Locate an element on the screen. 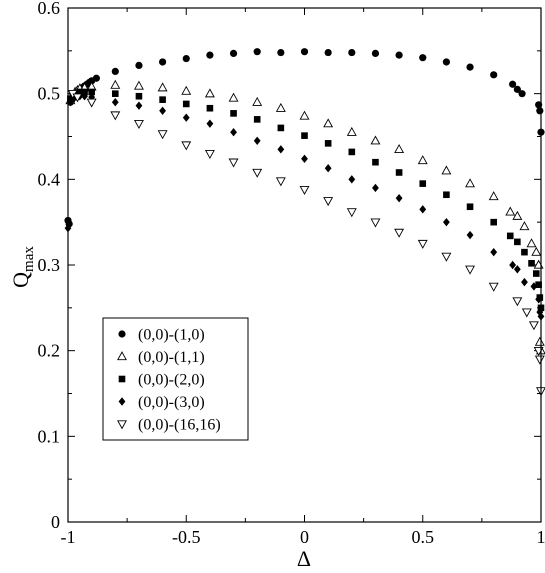 The width and height of the screenshot is (545, 573). y-tick-label: 0.2 is located at coordinates (49, 351).